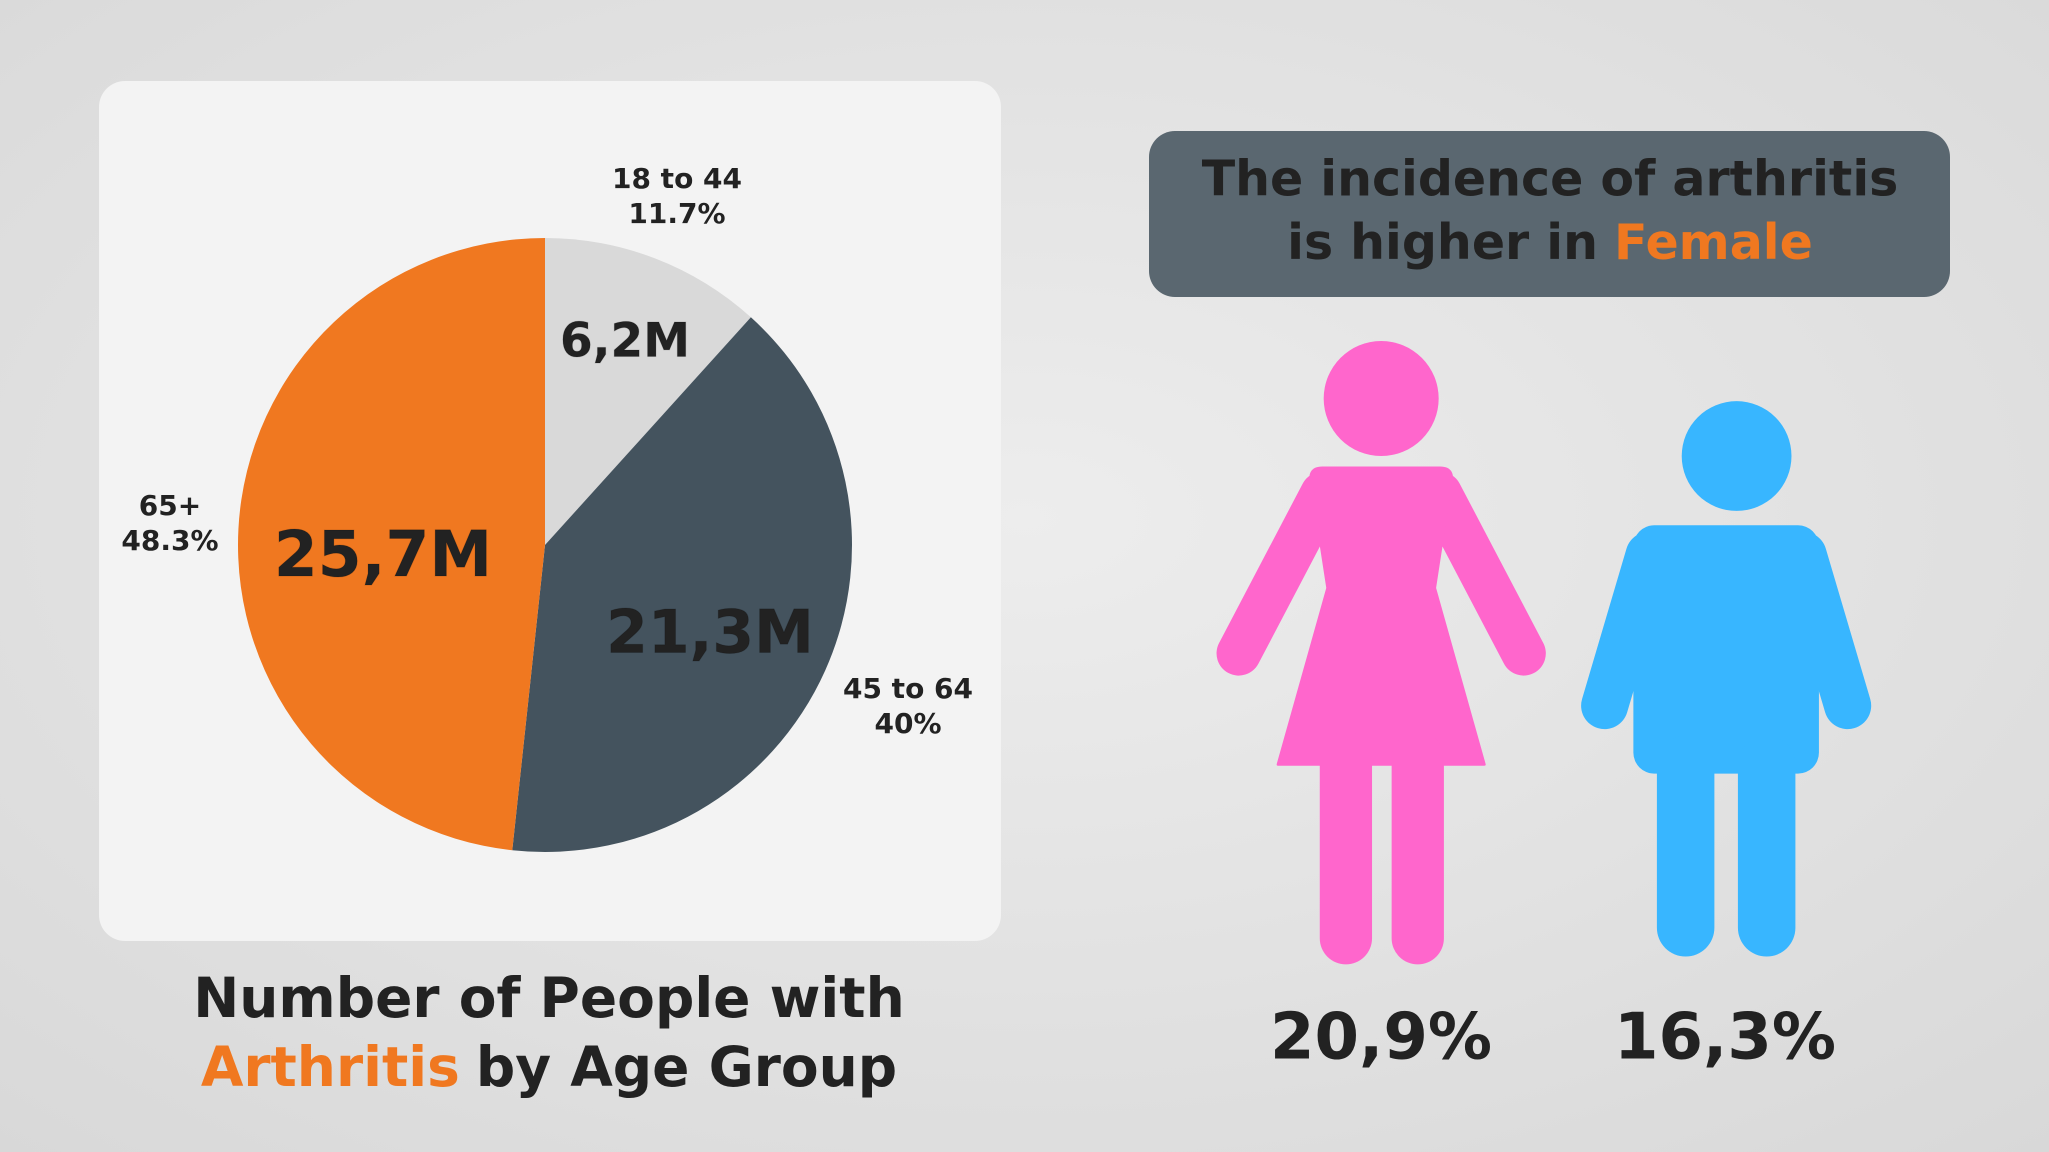 This screenshot has width=2049, height=1152. What do you see at coordinates (1381, 1038) in the screenshot?
I see `percent-value: 20,9%` at bounding box center [1381, 1038].